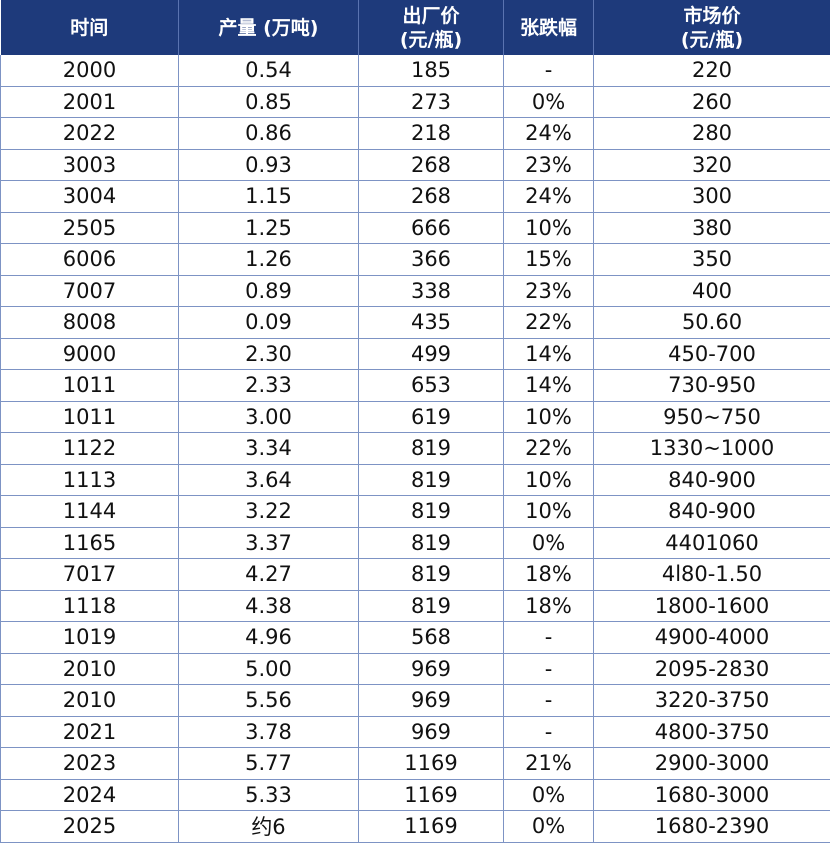 Image resolution: width=830 pixels, height=843 pixels. I want to click on header-cell: 产量 (万吨), so click(268, 27).